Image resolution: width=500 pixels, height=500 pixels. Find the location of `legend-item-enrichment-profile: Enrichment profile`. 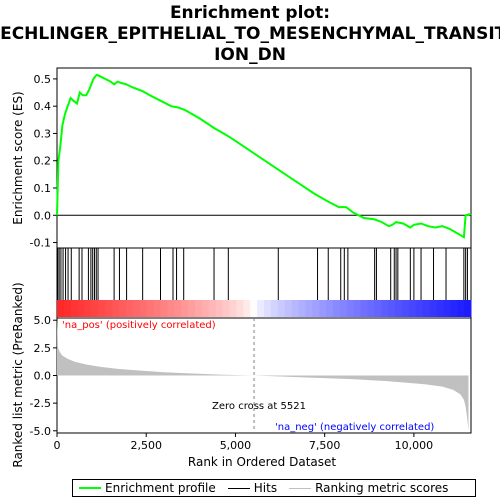

legend-item-enrichment-profile: Enrichment profile is located at coordinates (147, 488).